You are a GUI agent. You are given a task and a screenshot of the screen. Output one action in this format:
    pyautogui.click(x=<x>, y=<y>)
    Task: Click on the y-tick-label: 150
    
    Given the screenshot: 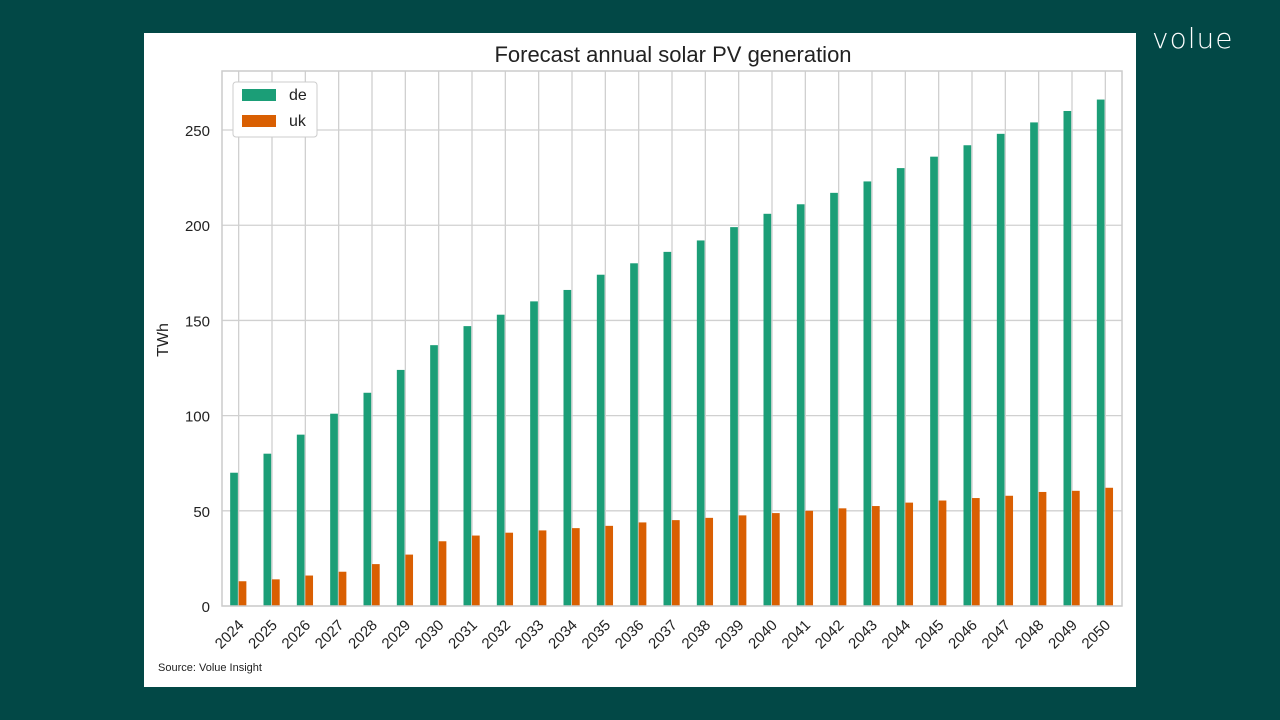 What is the action you would take?
    pyautogui.click(x=197, y=321)
    